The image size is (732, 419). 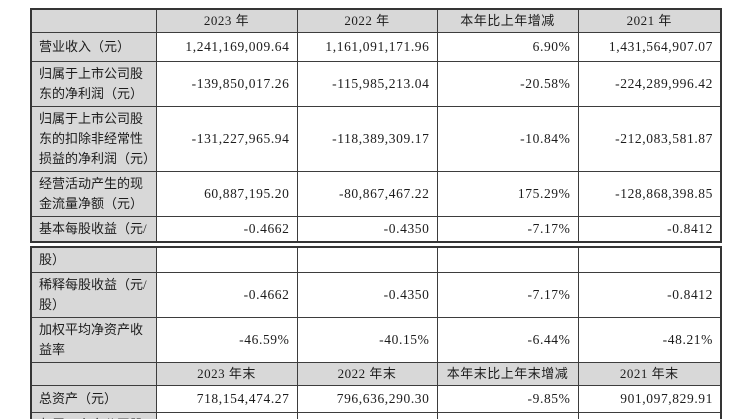 I want to click on year-end-header-row: 2023 年末 2022 年末 本年末比上年末增减 2021 年末, so click(x=376, y=374).